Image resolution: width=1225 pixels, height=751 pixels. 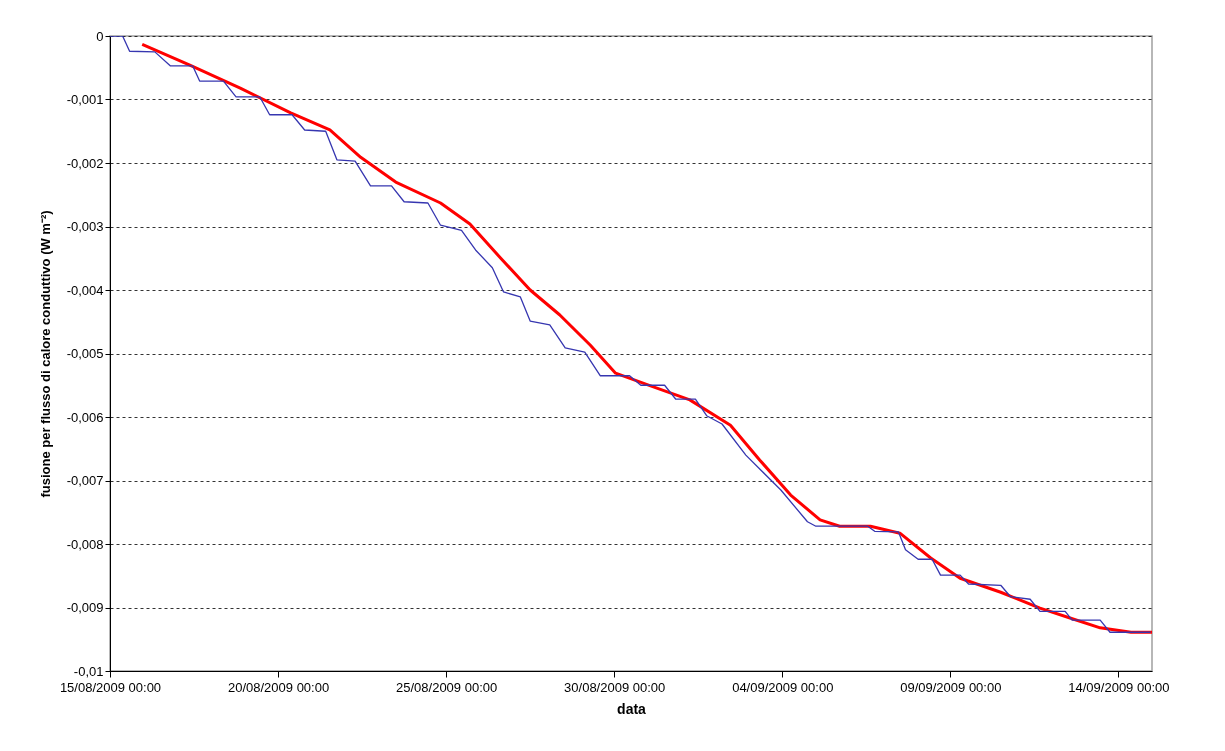 What do you see at coordinates (85, 226) in the screenshot?
I see `y-tick-label: -0,003` at bounding box center [85, 226].